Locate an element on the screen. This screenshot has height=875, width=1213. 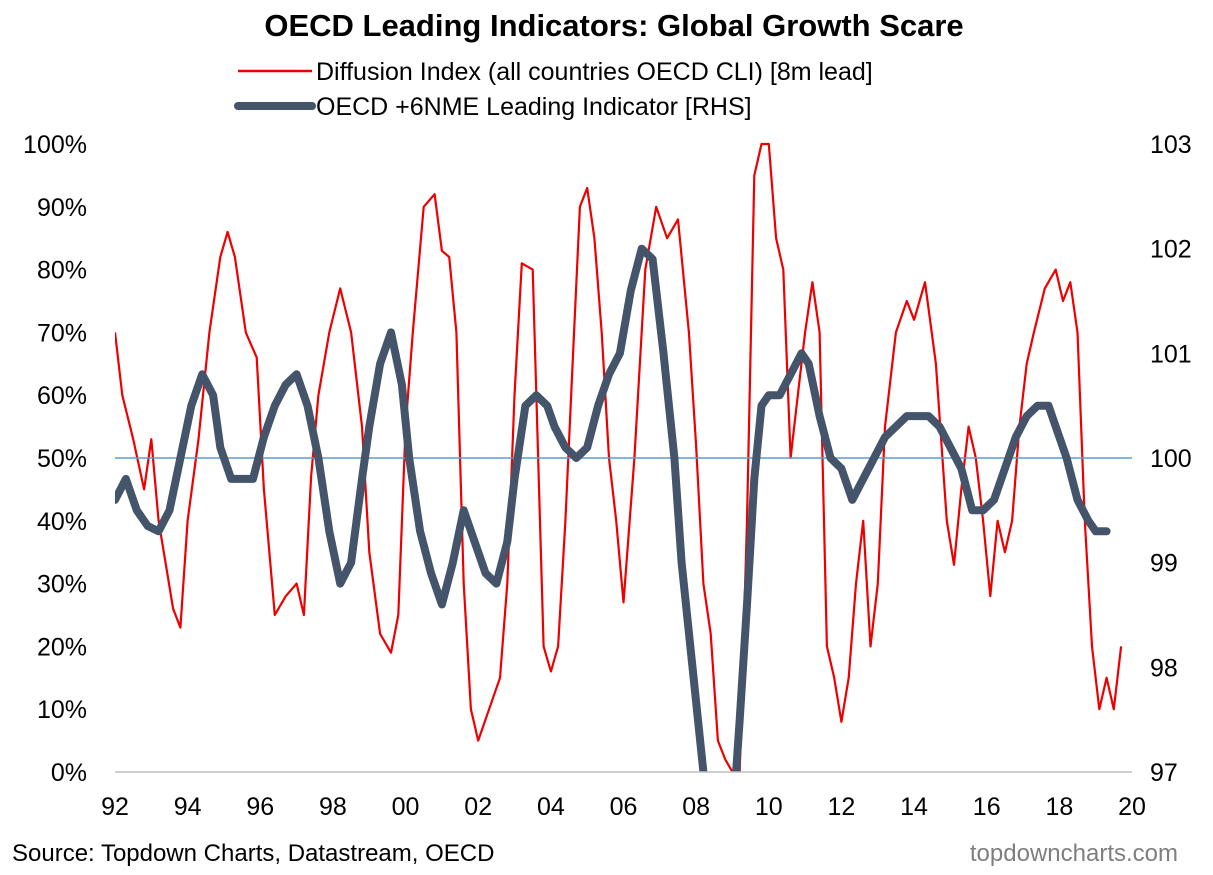
x-tick-label: 98 is located at coordinates (333, 807).